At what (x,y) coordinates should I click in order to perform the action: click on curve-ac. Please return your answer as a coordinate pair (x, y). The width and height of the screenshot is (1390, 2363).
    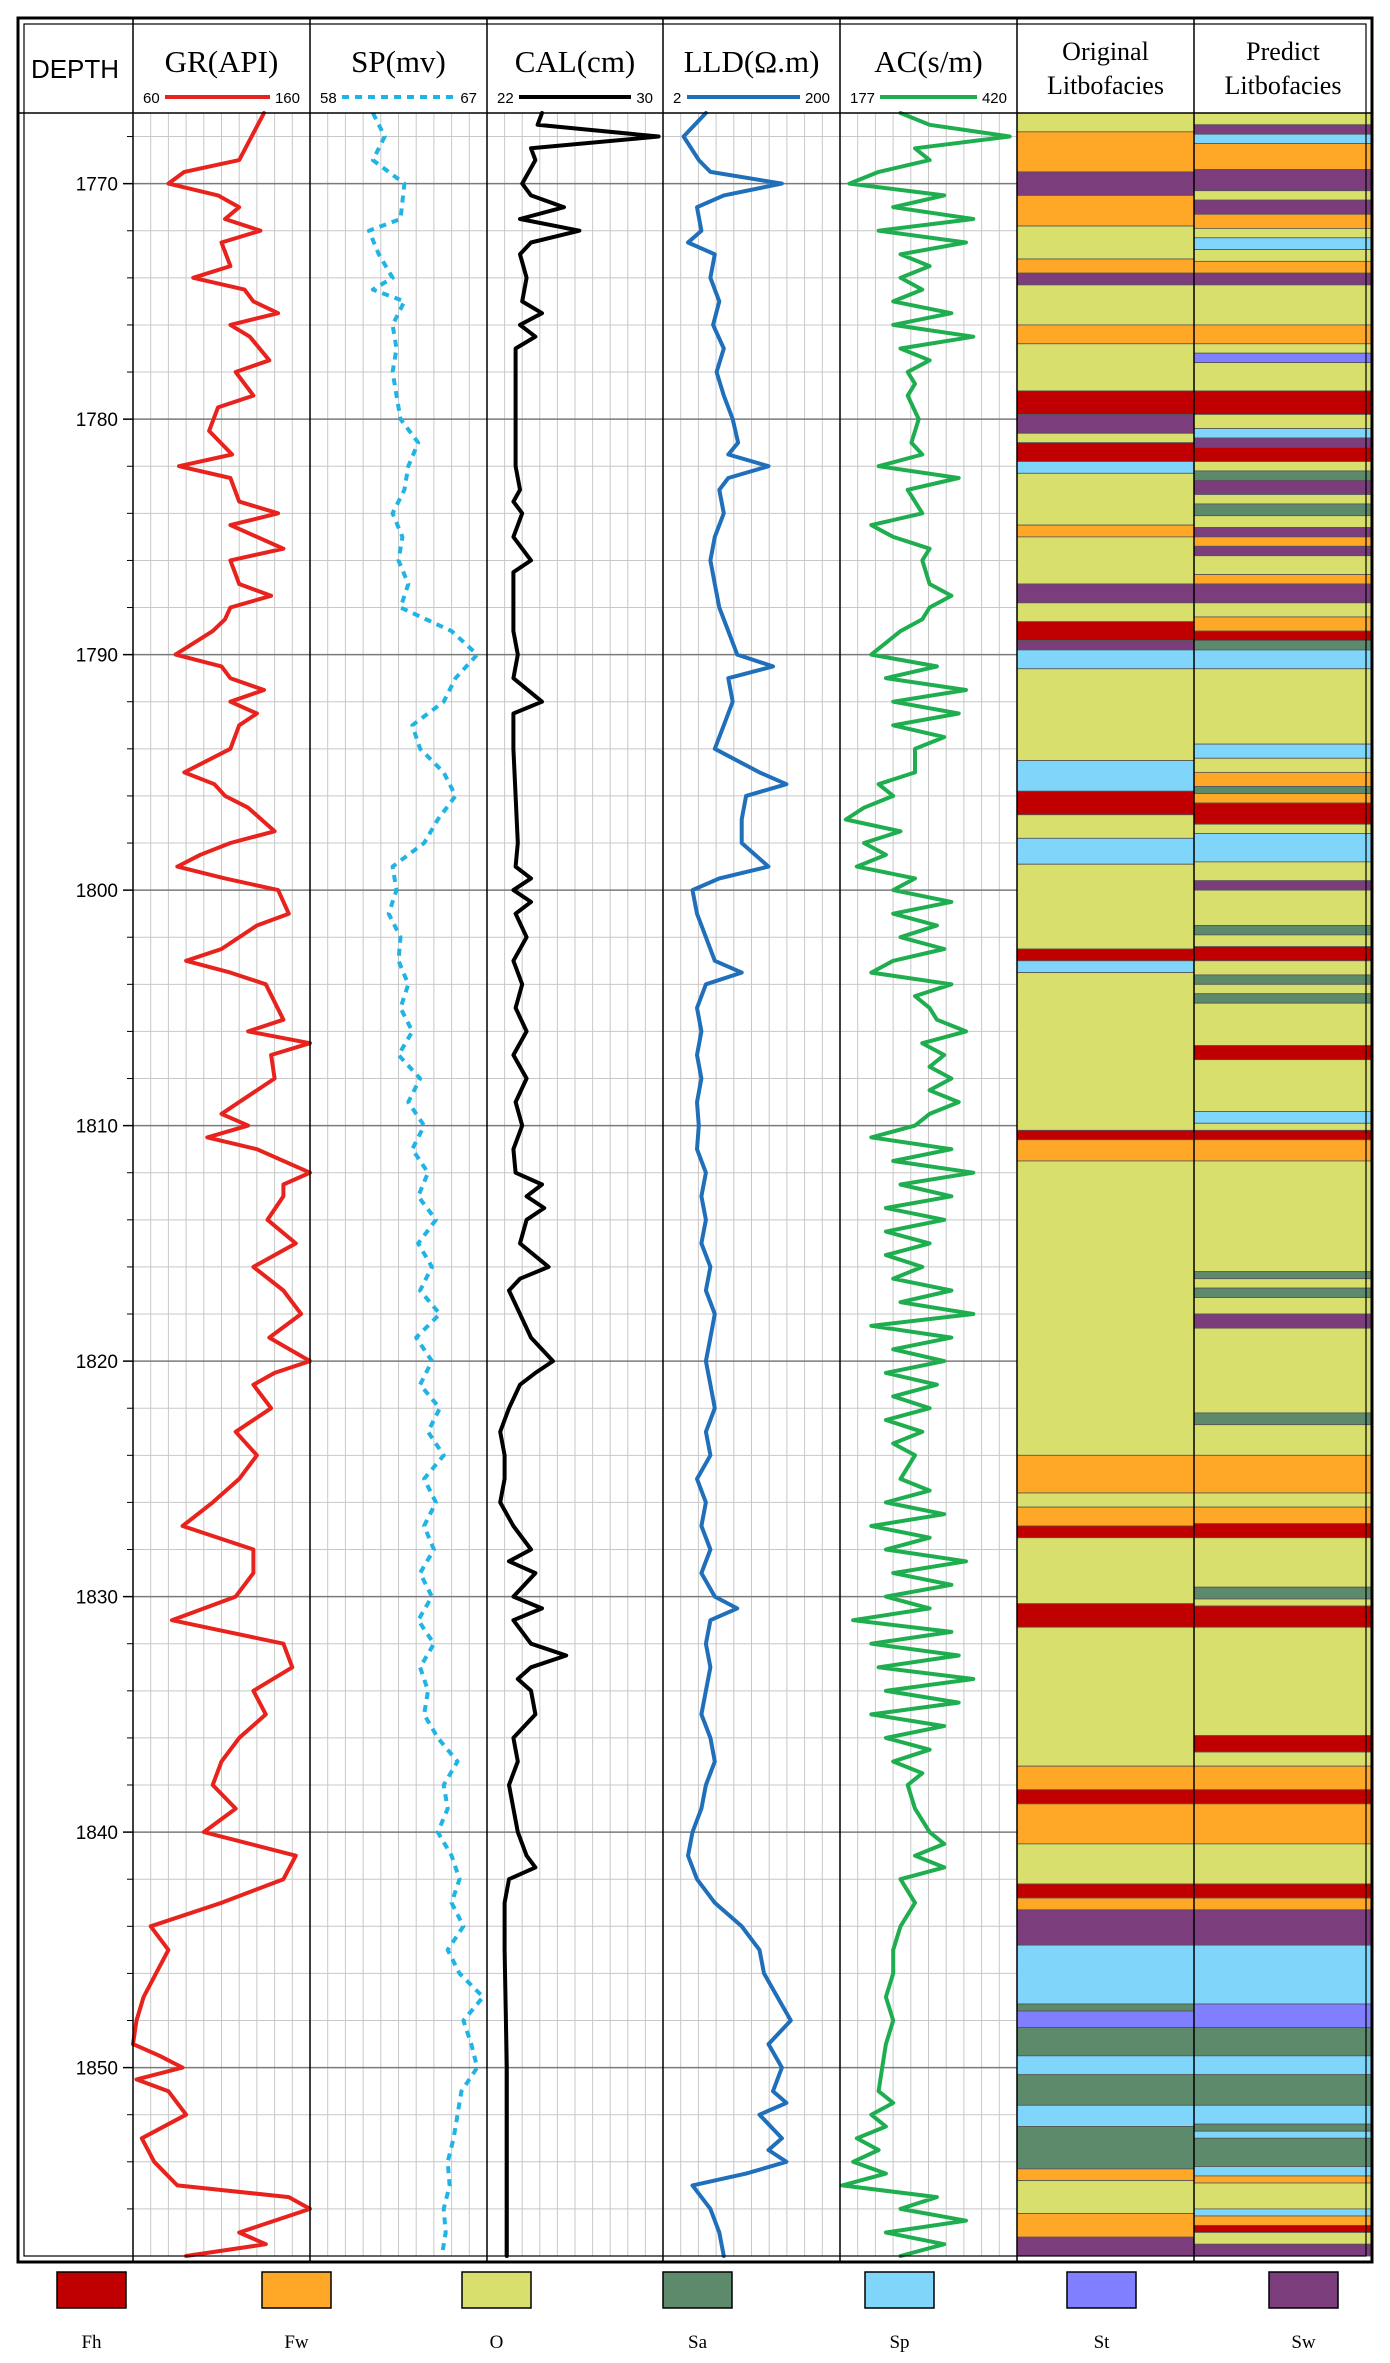
    Looking at the image, I should click on (926, 1184).